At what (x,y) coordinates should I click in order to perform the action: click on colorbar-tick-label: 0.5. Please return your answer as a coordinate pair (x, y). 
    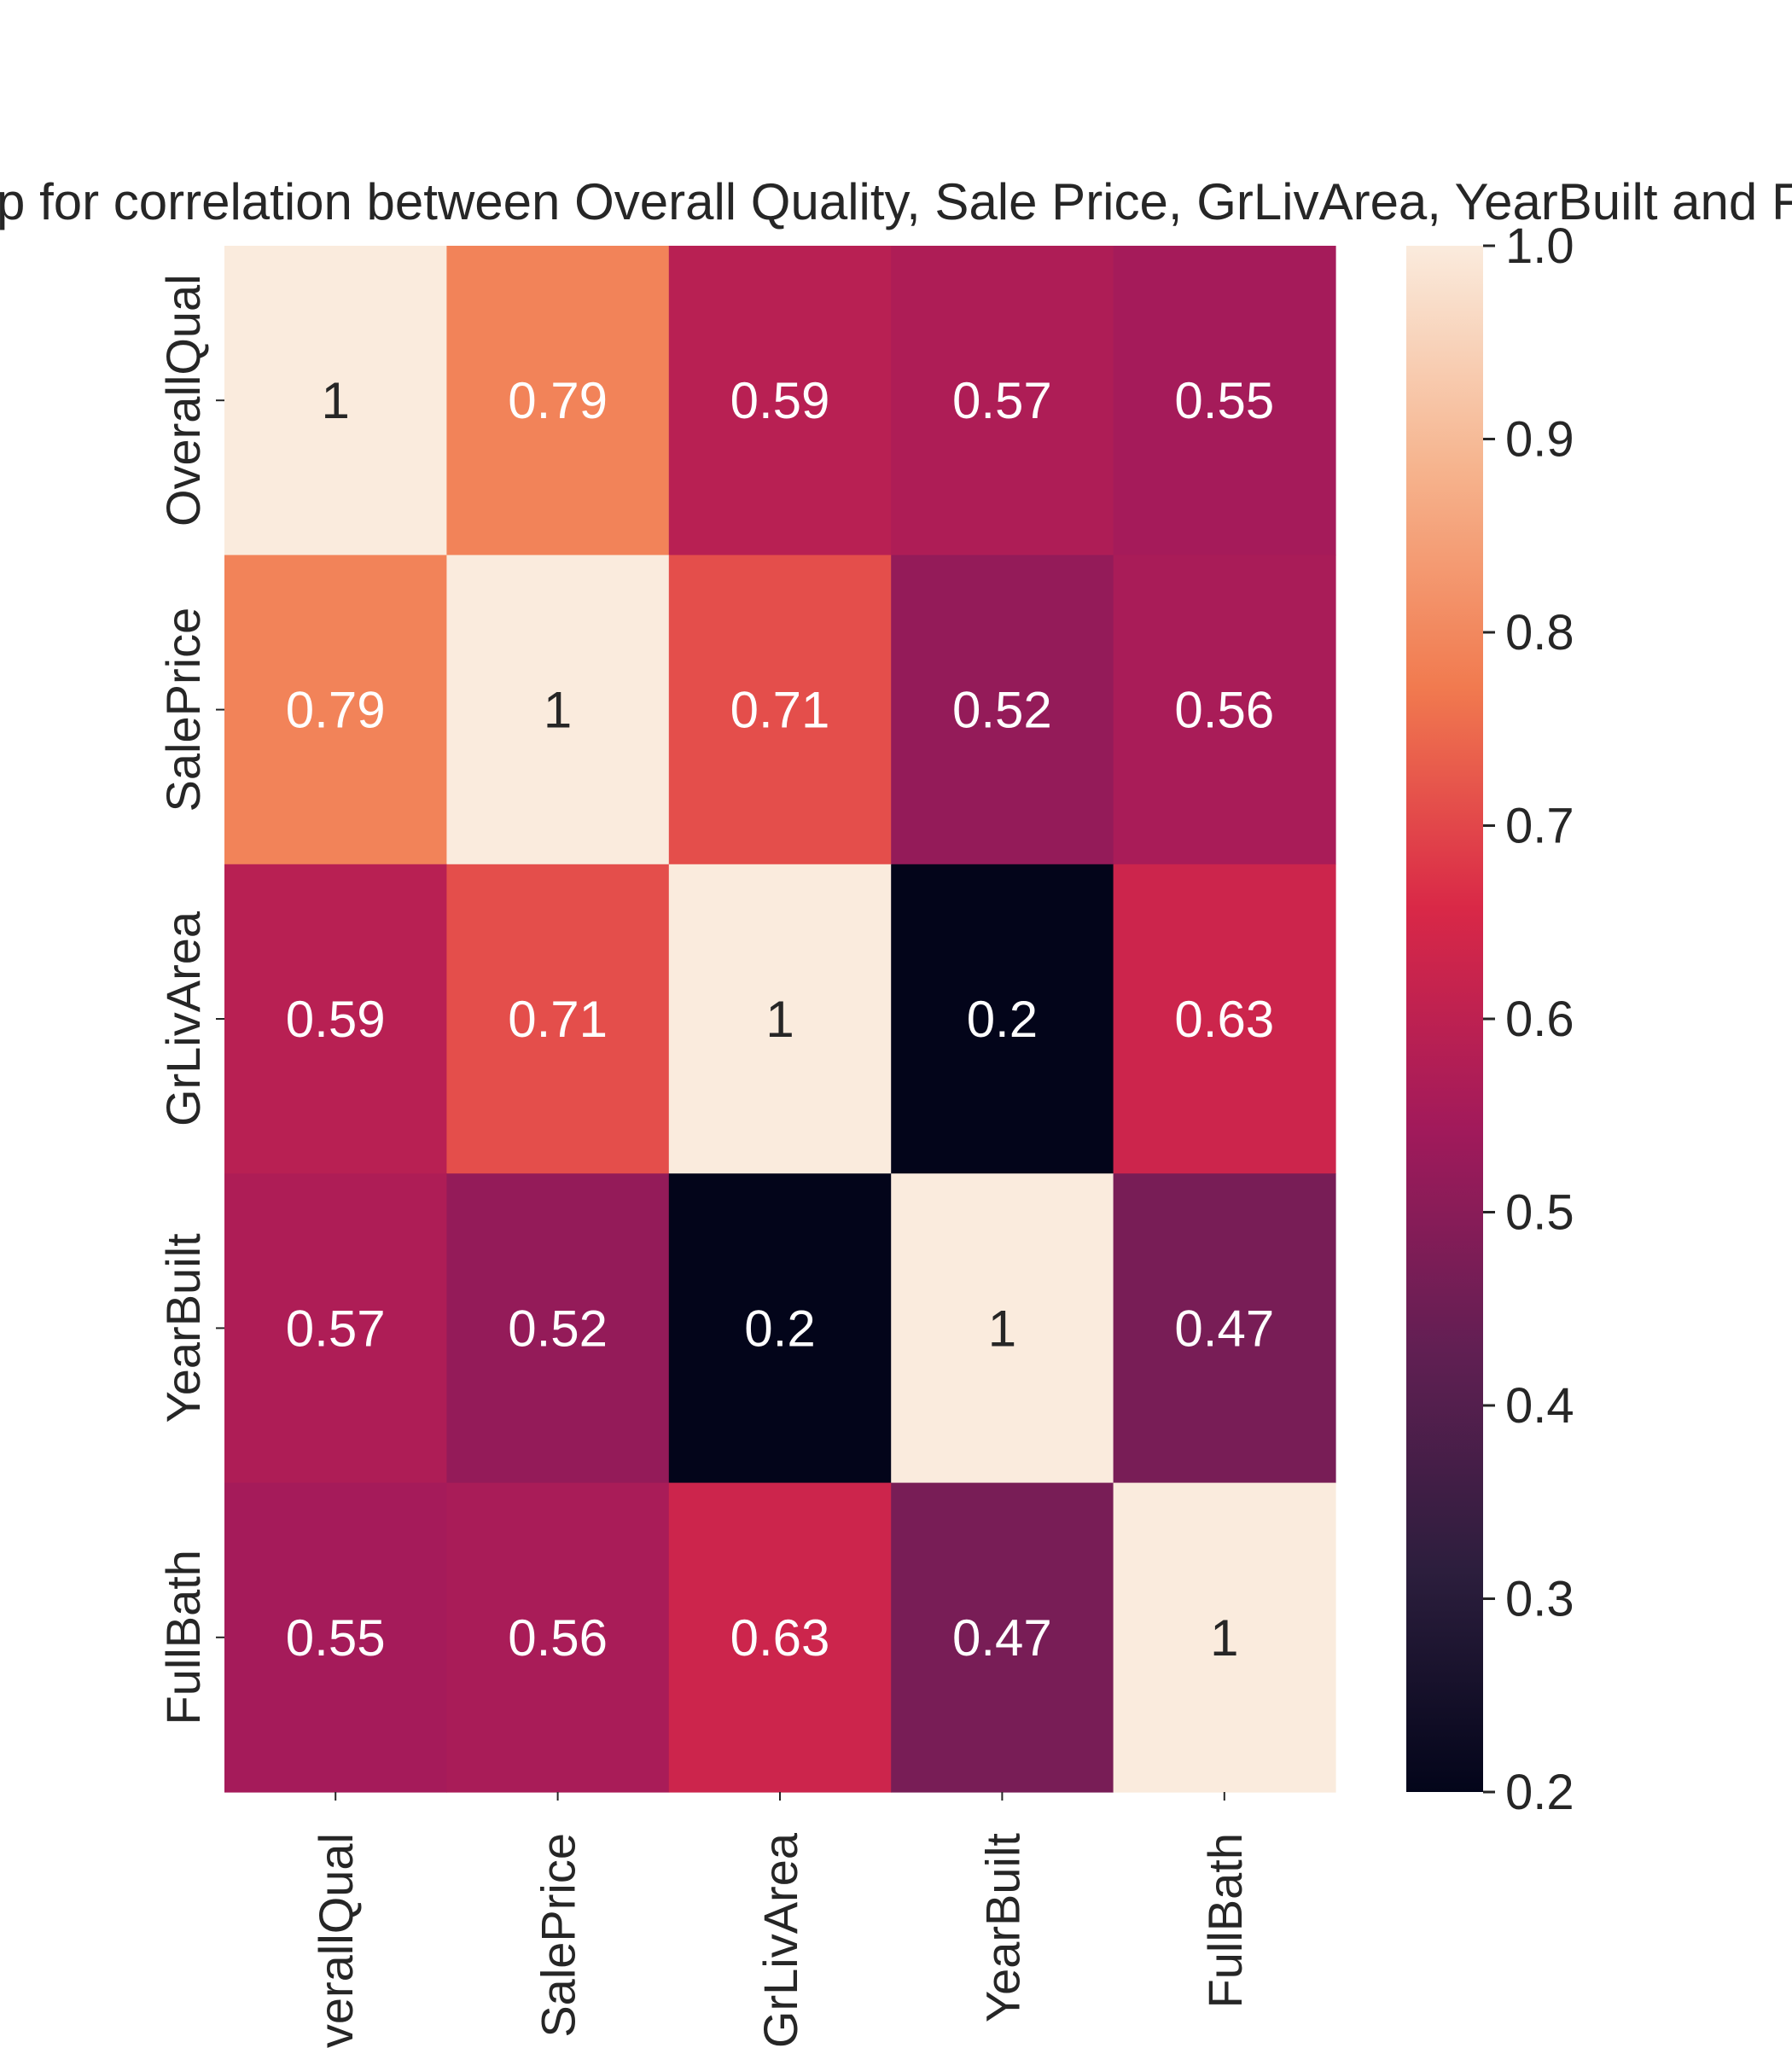
    Looking at the image, I should click on (1539, 1213).